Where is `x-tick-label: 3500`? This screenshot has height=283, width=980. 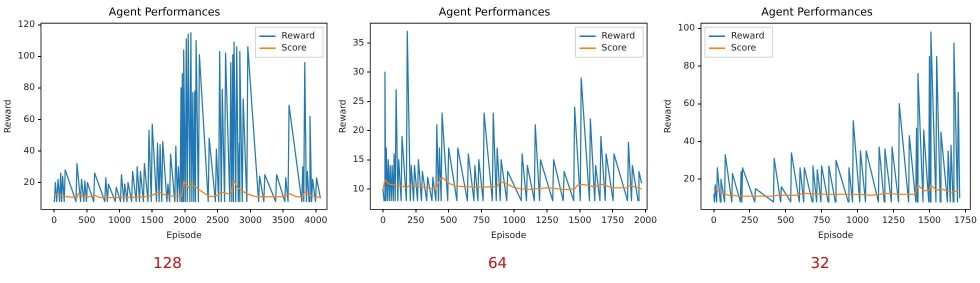 x-tick-label: 3500 is located at coordinates (283, 221).